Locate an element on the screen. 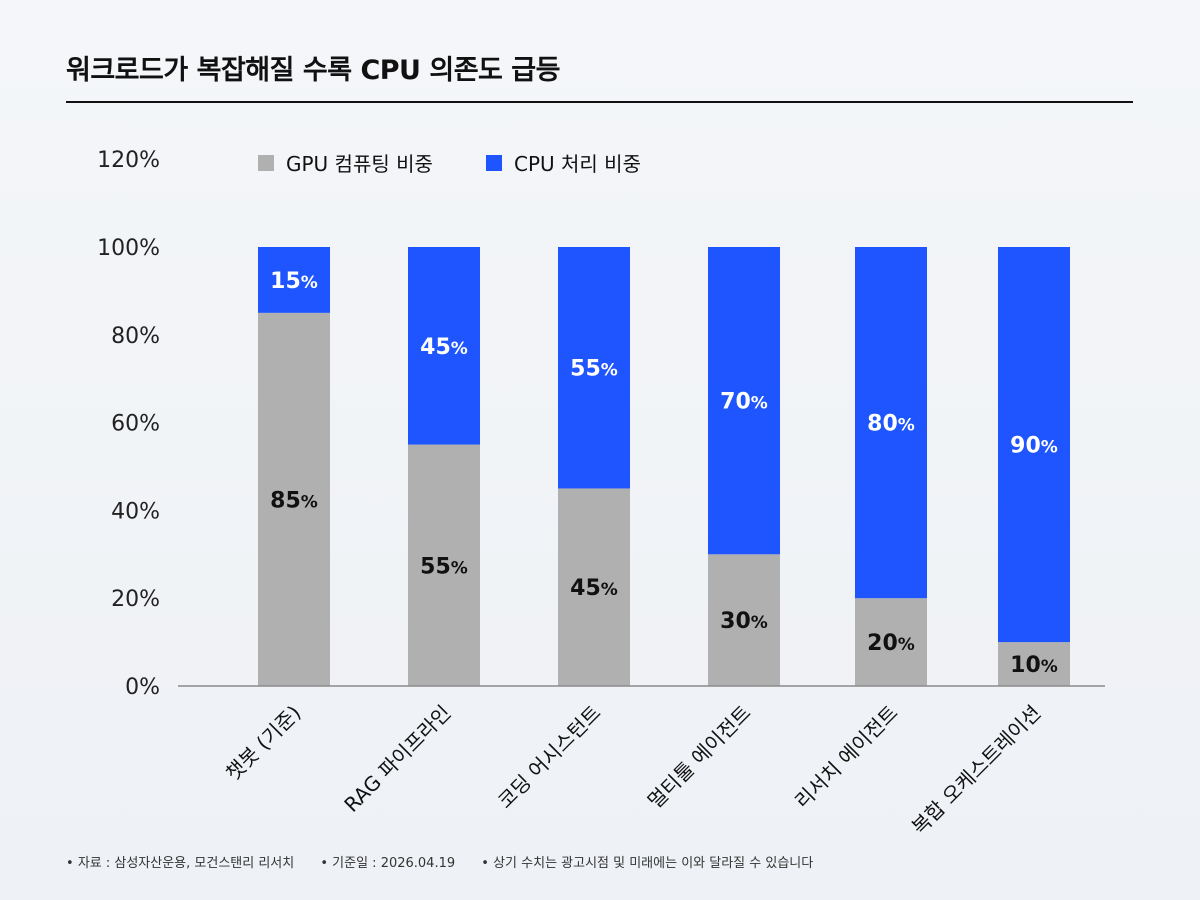  data-label-gpu: 10% is located at coordinates (1034, 665).